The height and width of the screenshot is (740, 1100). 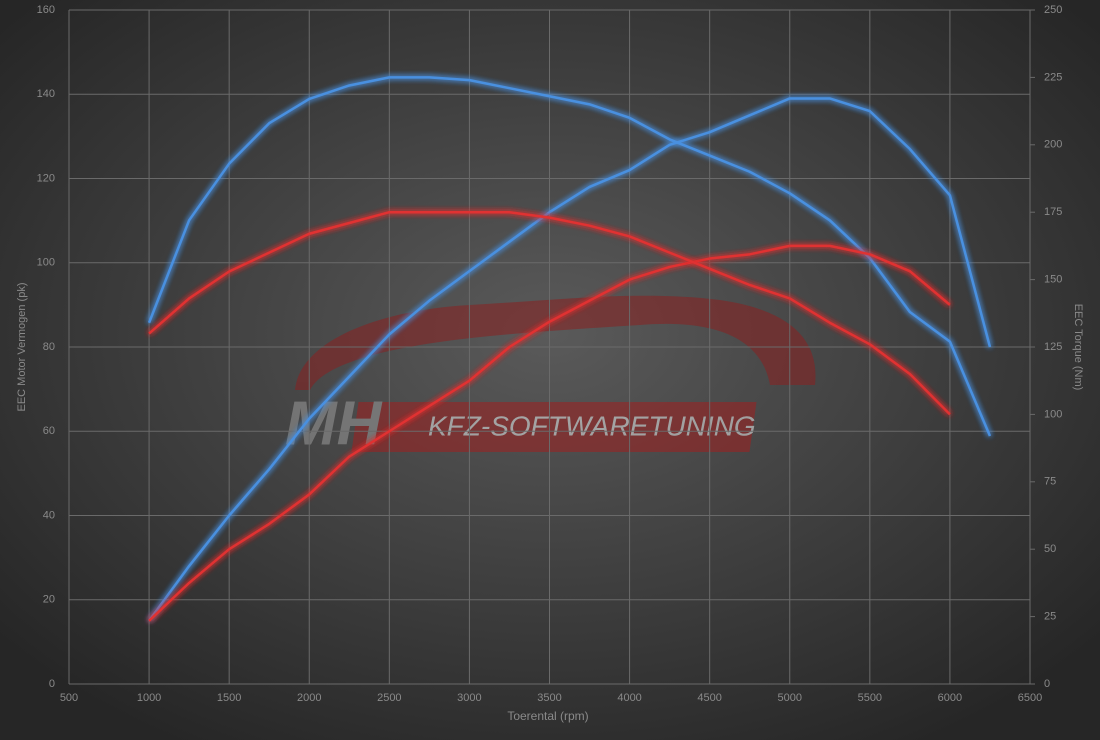 What do you see at coordinates (229, 698) in the screenshot?
I see `x-tick-label: 1500` at bounding box center [229, 698].